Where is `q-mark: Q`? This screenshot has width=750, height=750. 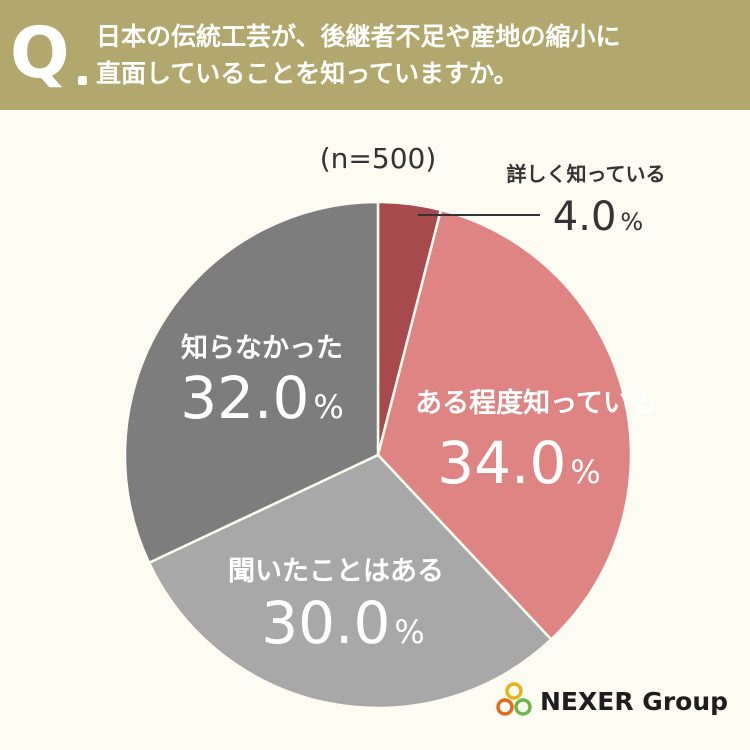
q-mark: Q is located at coordinates (48, 53).